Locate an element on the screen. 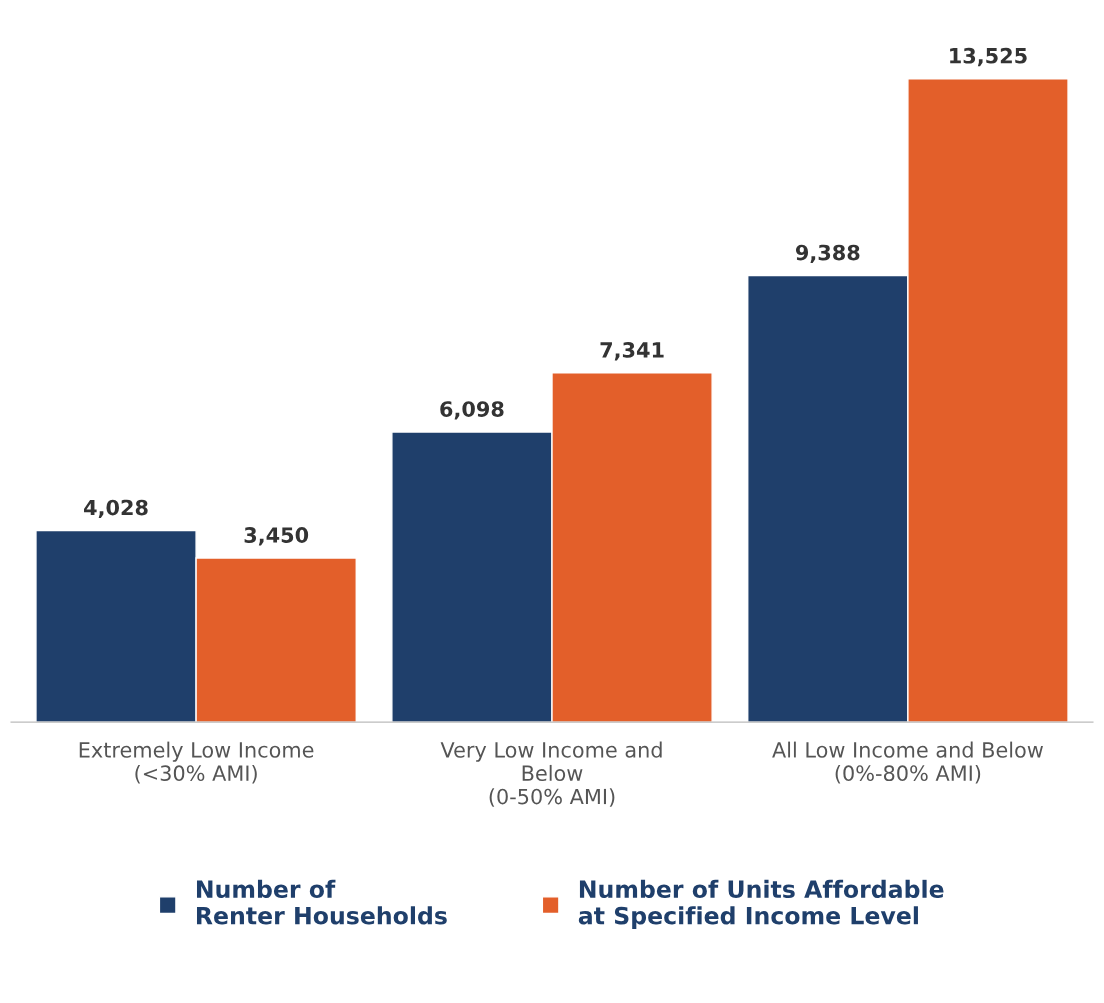  x-tick-label: Very Low Income and Below (0-50% AMI) is located at coordinates (551, 774).